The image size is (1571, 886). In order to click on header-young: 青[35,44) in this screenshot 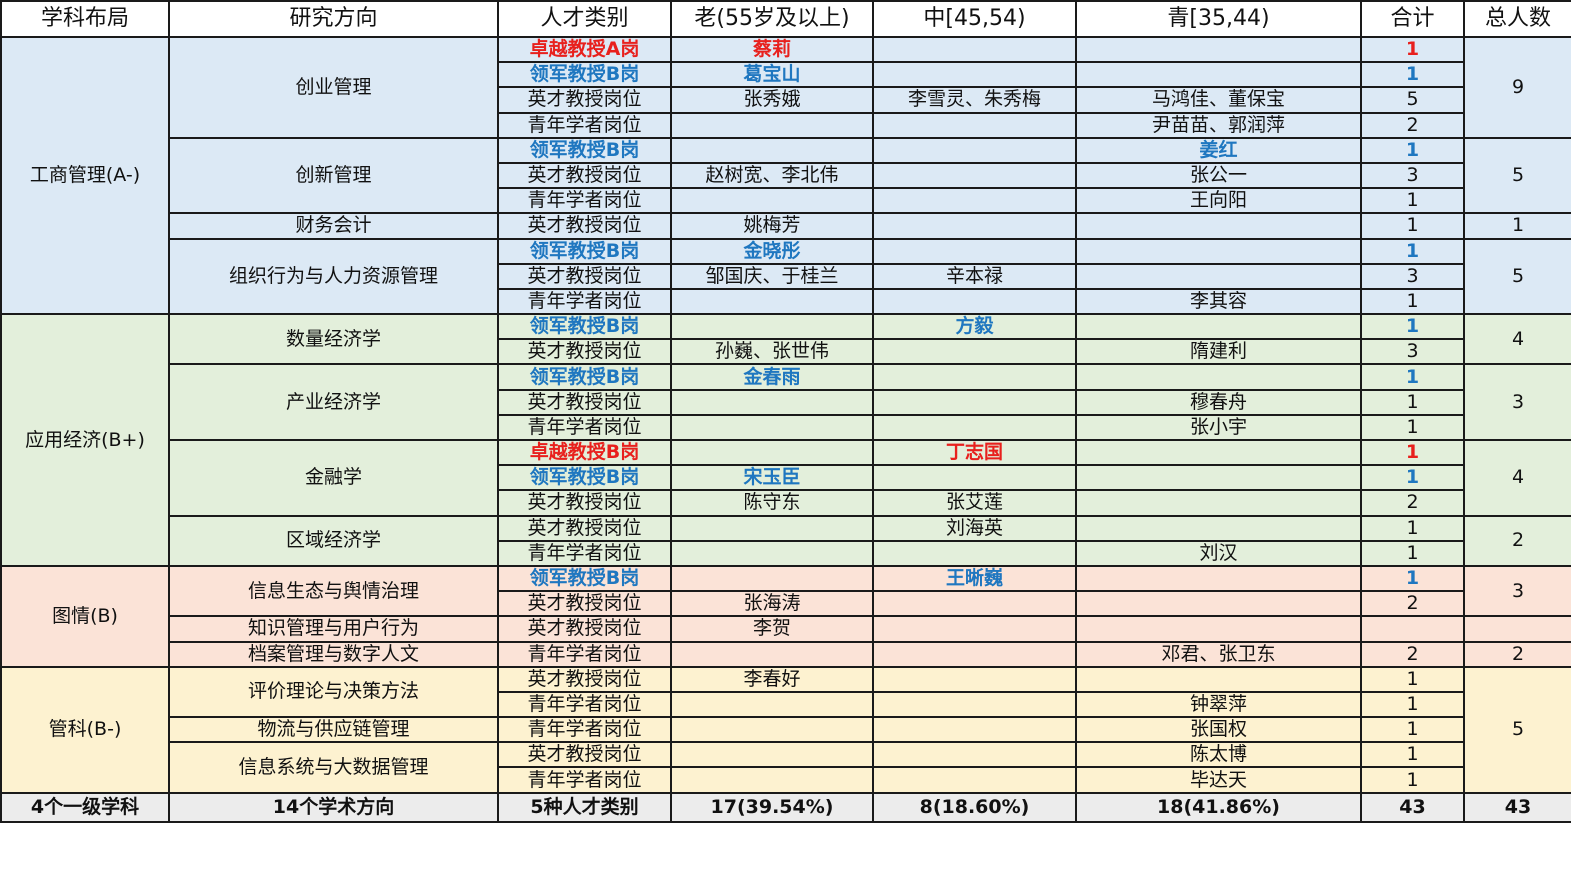, I will do `click(1218, 19)`.